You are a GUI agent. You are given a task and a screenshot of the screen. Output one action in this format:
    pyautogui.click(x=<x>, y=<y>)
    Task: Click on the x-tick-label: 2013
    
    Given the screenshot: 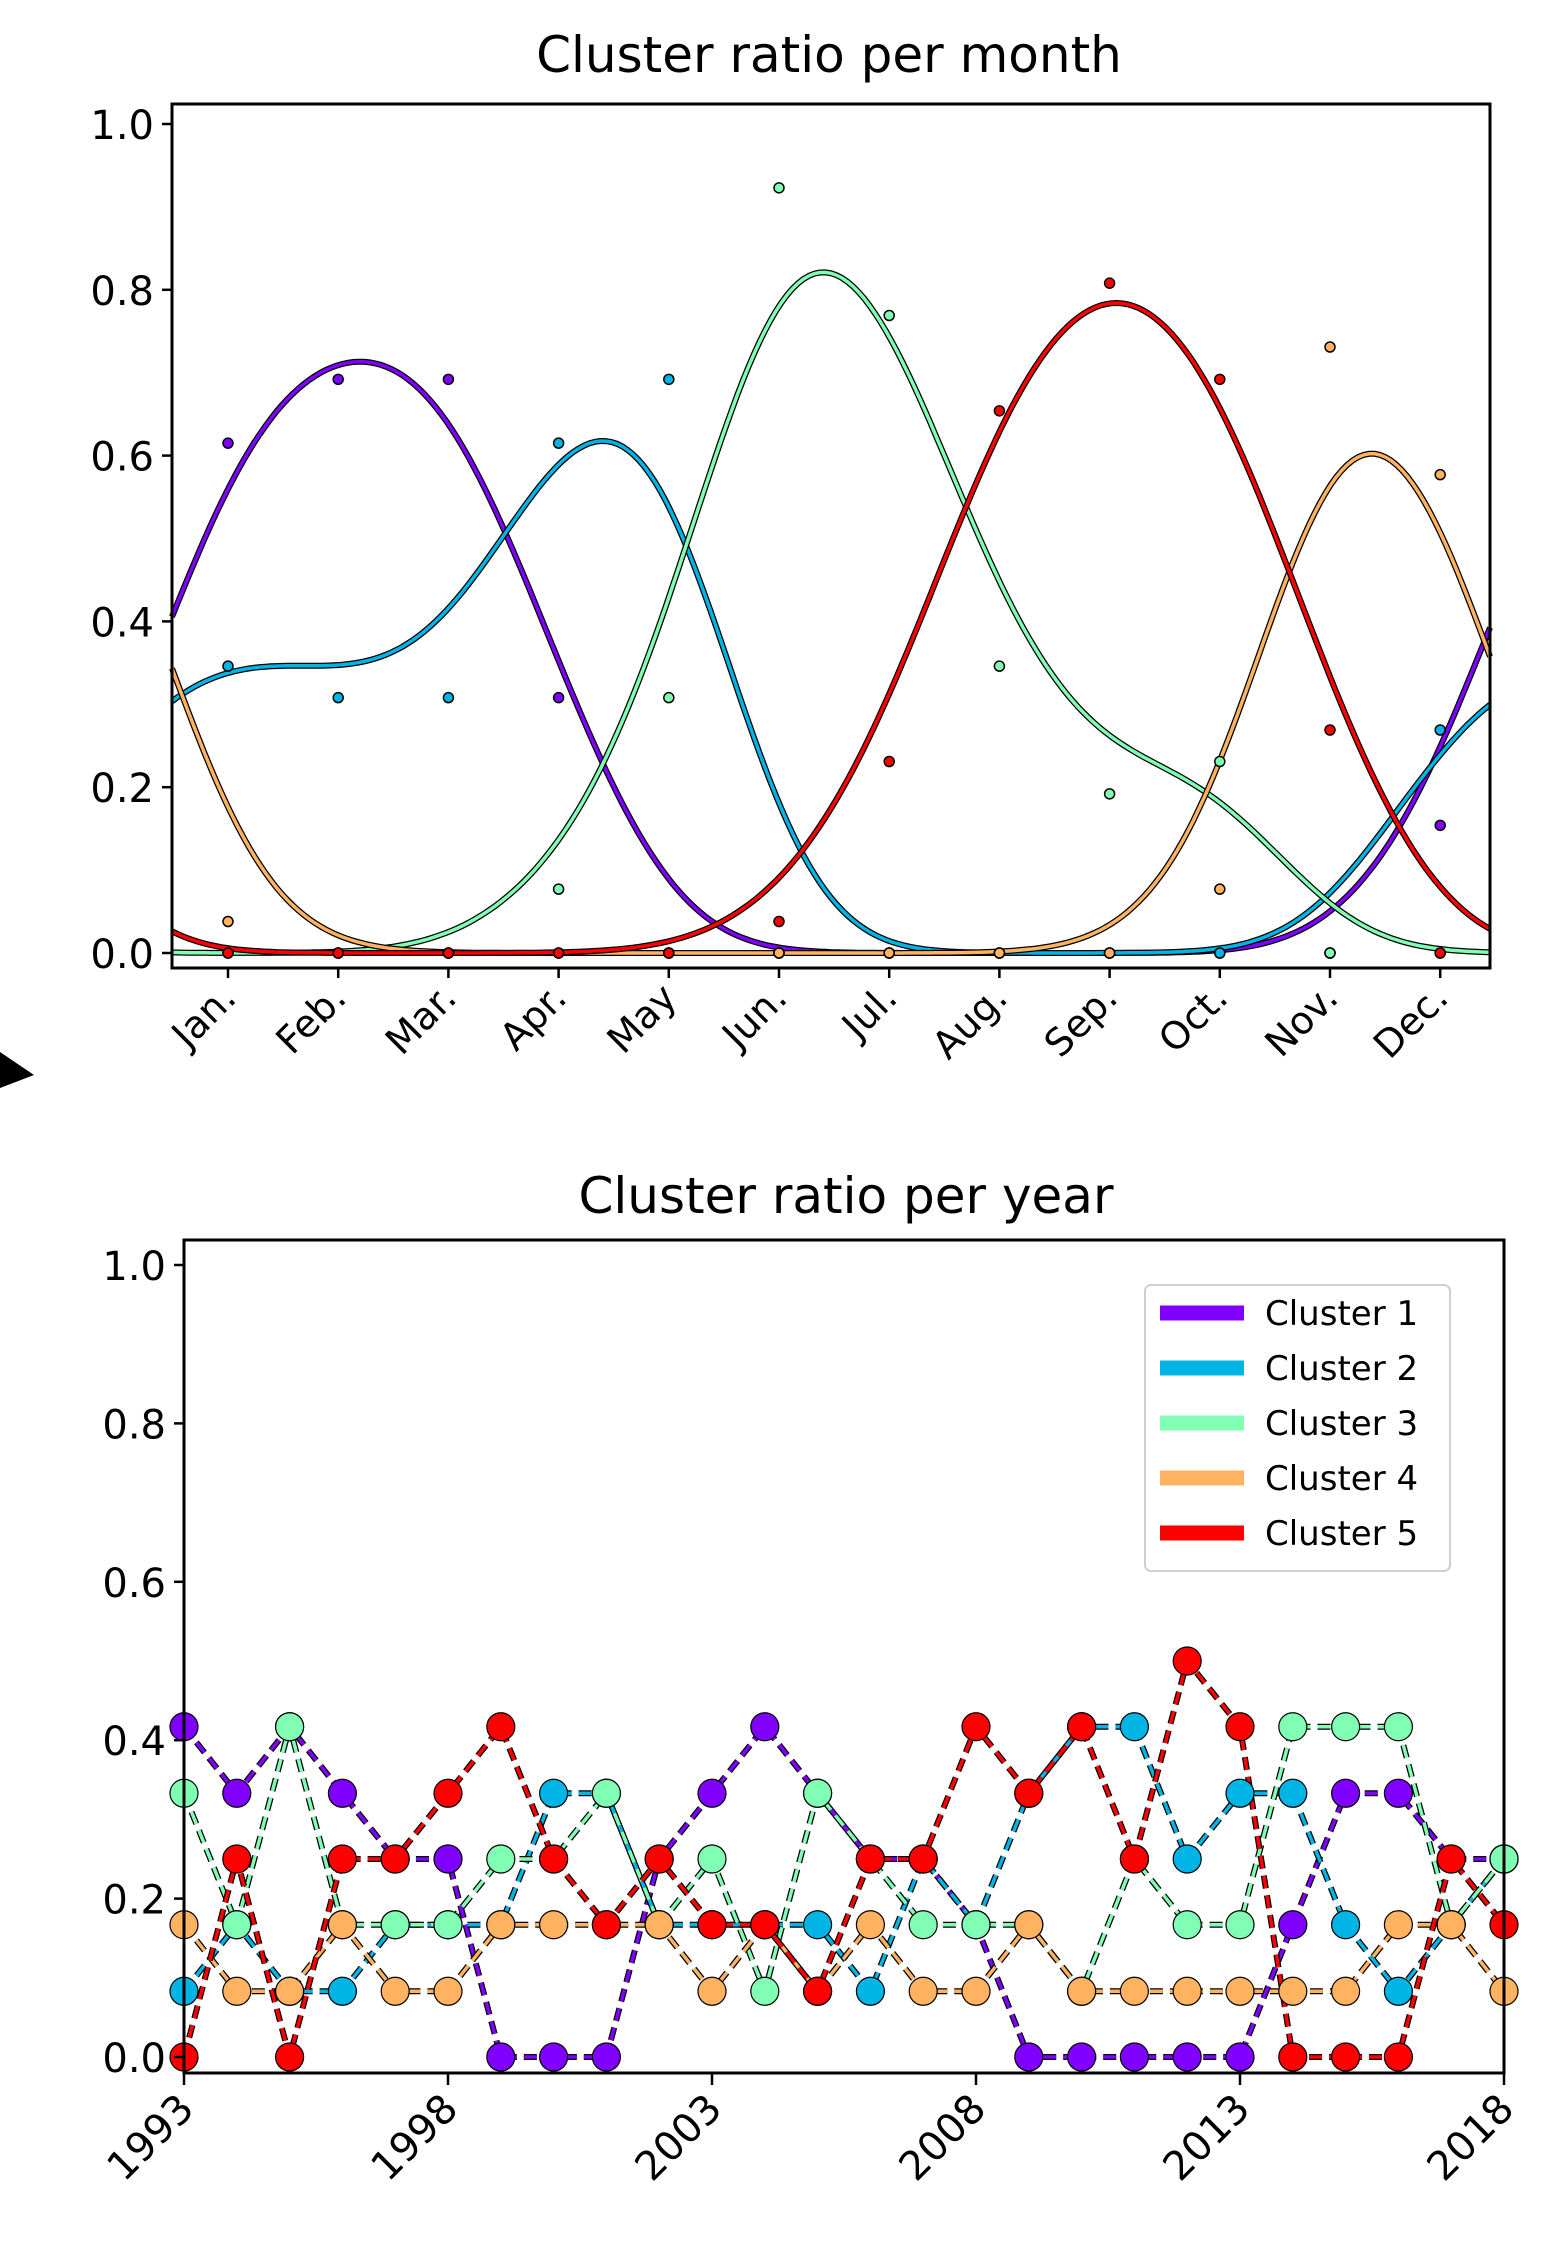 What is the action you would take?
    pyautogui.click(x=1207, y=2138)
    